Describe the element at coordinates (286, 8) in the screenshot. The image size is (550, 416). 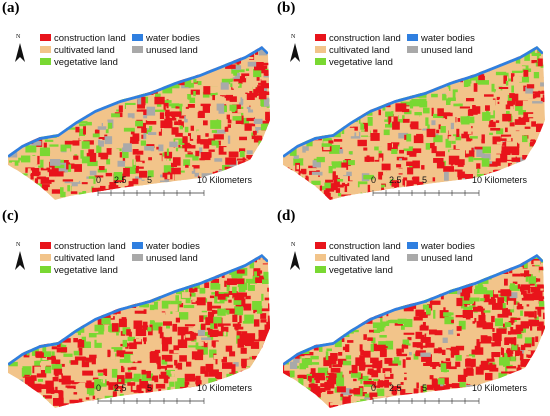
I see `panel-label: (b)` at that location.